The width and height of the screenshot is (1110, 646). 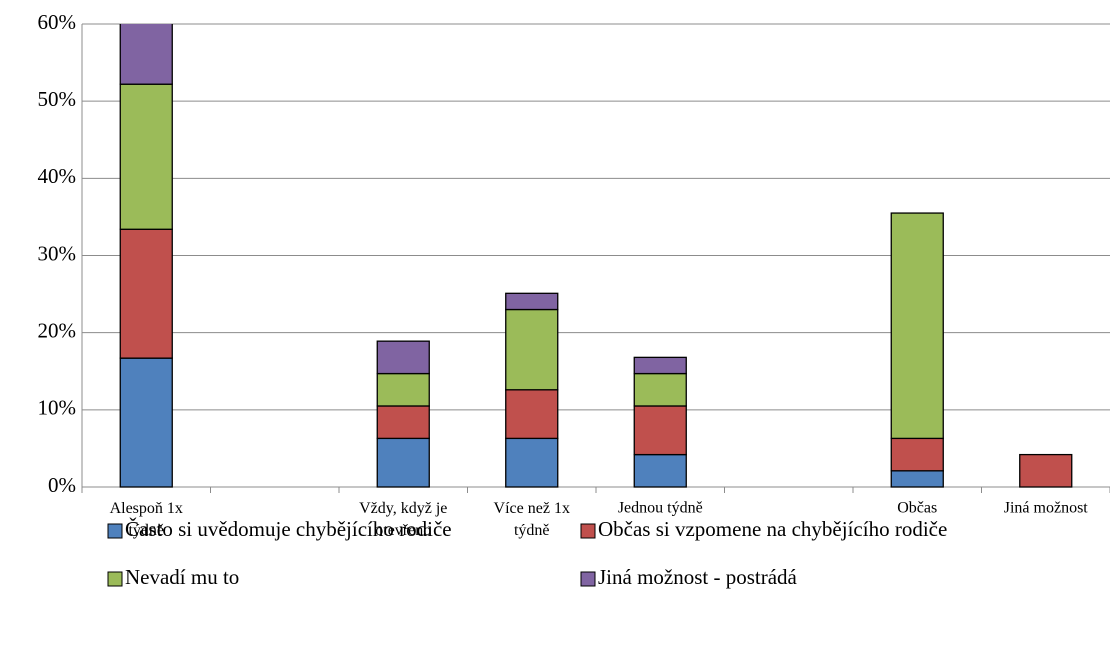 What do you see at coordinates (57, 176) in the screenshot?
I see `y-tick-label: 40%` at bounding box center [57, 176].